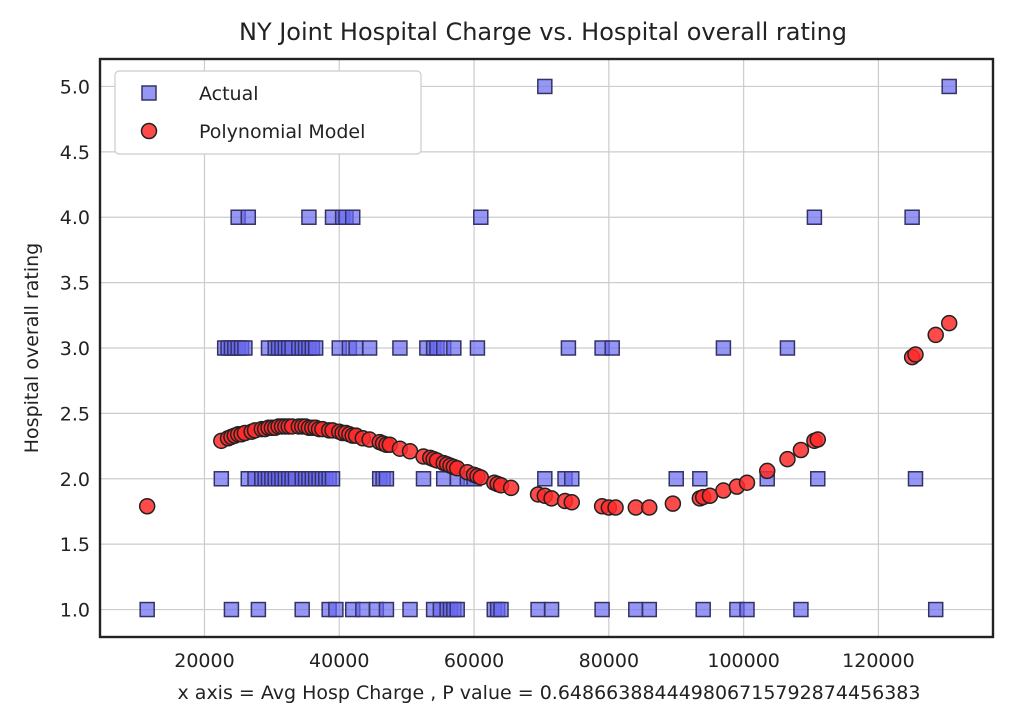 Image resolution: width=1029 pixels, height=725 pixels. Describe the element at coordinates (339, 661) in the screenshot. I see `x-tick-label: 40000` at that location.